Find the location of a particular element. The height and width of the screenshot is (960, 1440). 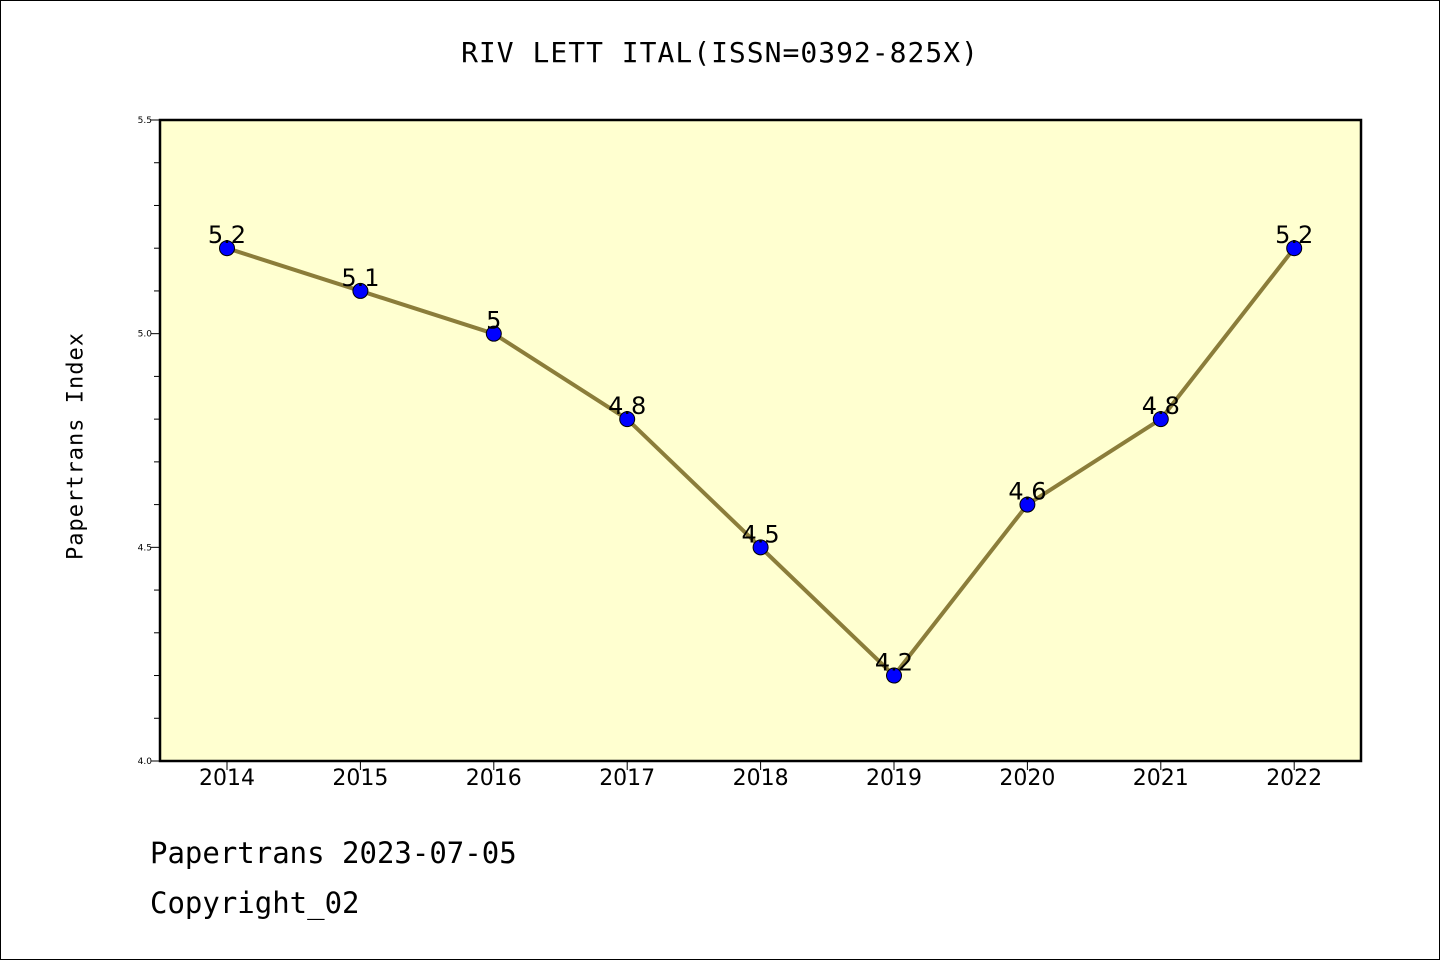

x-tick-label: 2015 is located at coordinates (360, 778).